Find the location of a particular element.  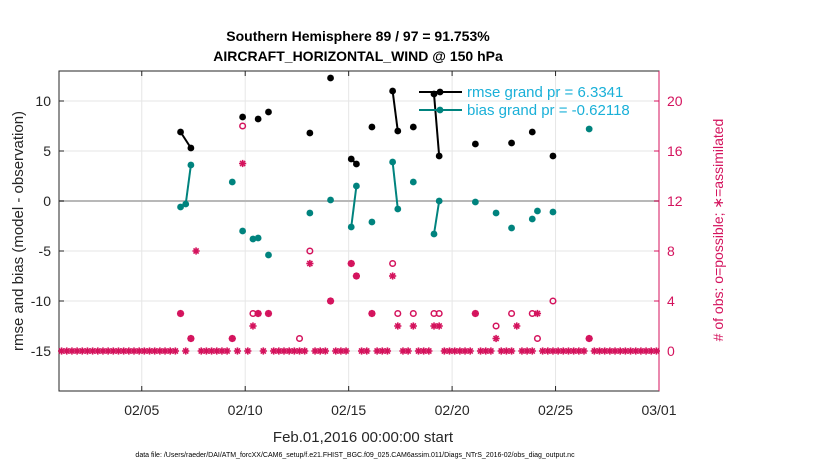

y-axis-label: rmse and bias (model - observation) is located at coordinates (18, 231).